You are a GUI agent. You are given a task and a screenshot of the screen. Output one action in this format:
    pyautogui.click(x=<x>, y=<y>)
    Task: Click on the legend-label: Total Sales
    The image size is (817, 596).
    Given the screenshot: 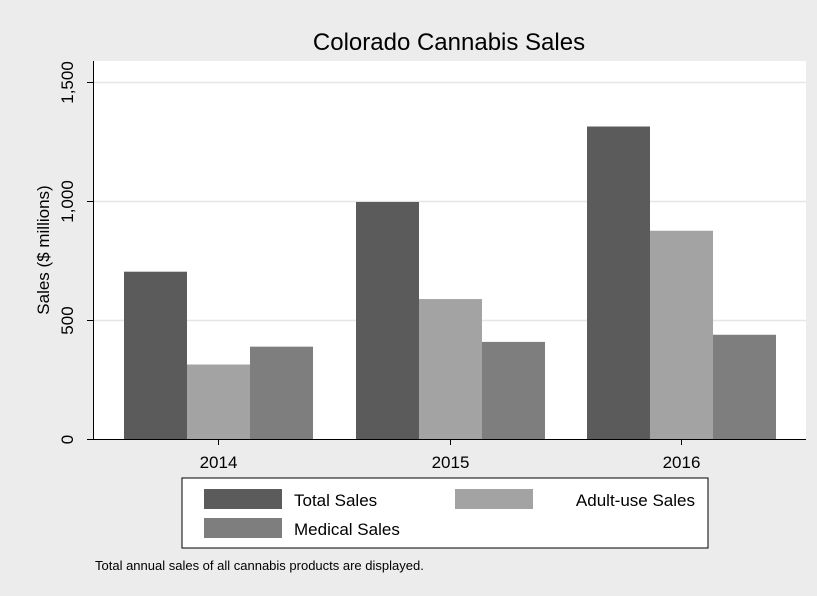 What is the action you would take?
    pyautogui.click(x=335, y=500)
    